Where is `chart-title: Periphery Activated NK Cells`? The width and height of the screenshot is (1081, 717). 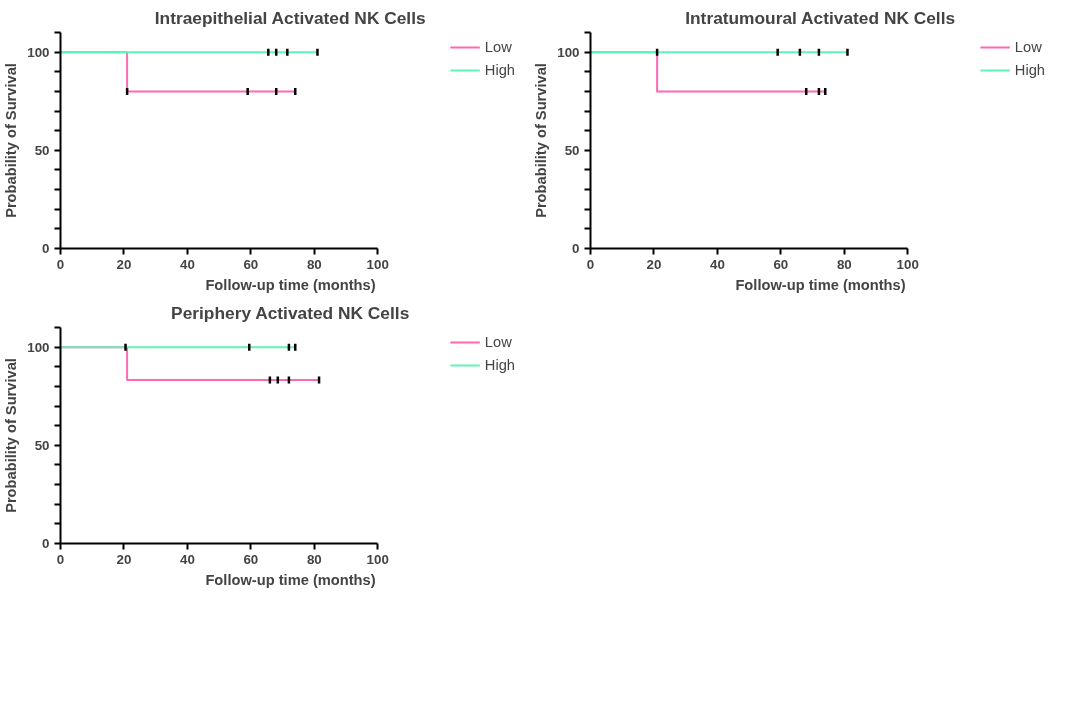
chart-title: Periphery Activated NK Cells is located at coordinates (290, 312).